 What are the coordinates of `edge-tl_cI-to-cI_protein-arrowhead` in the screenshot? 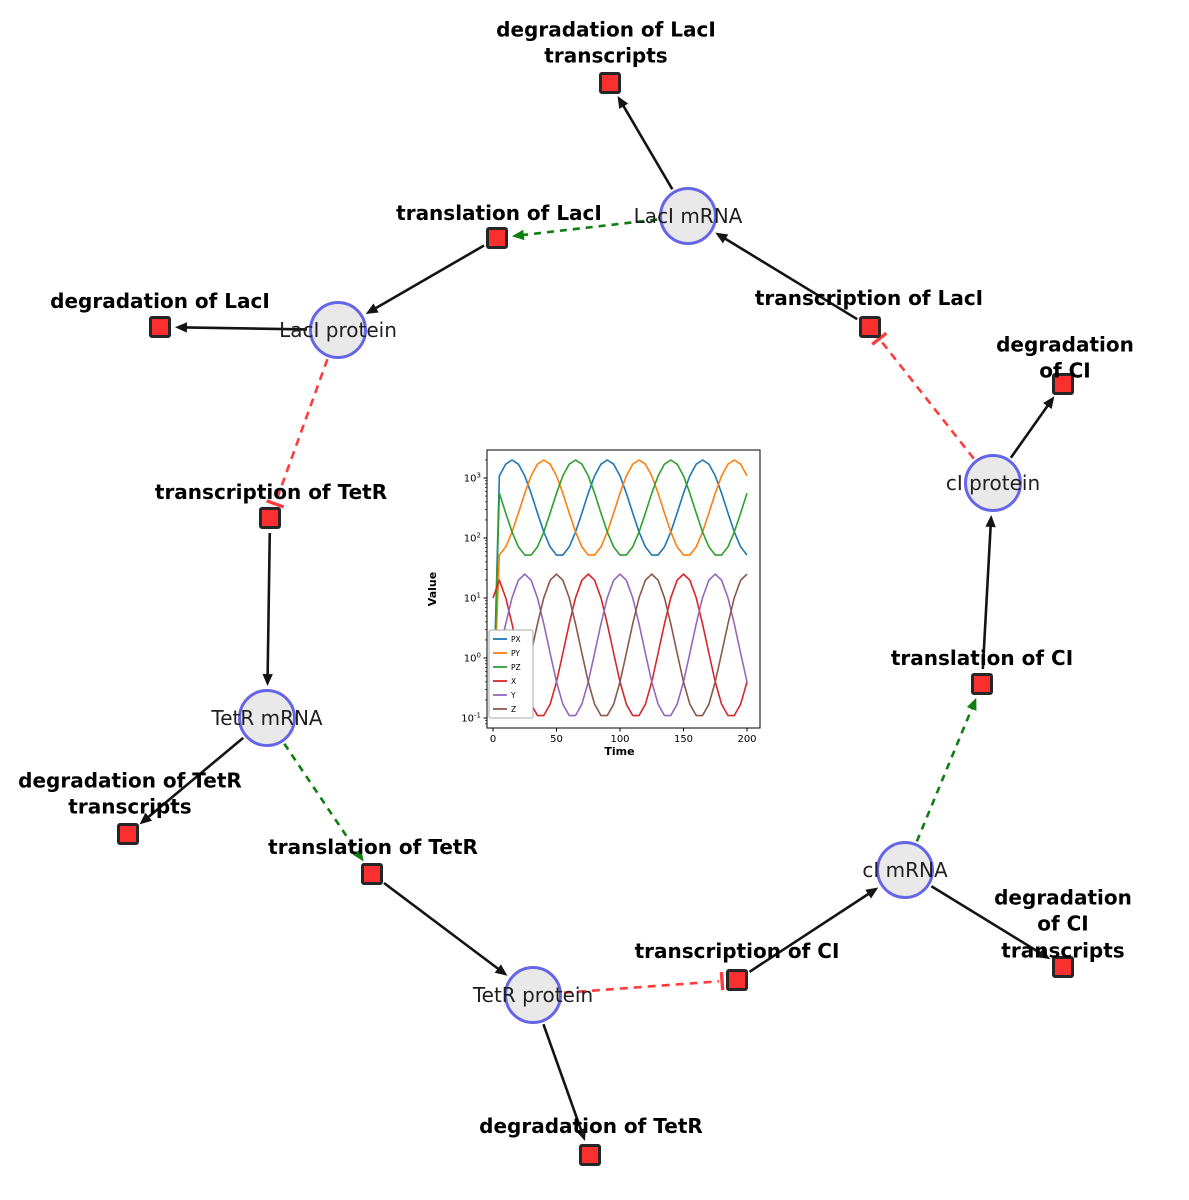 It's located at (990, 521).